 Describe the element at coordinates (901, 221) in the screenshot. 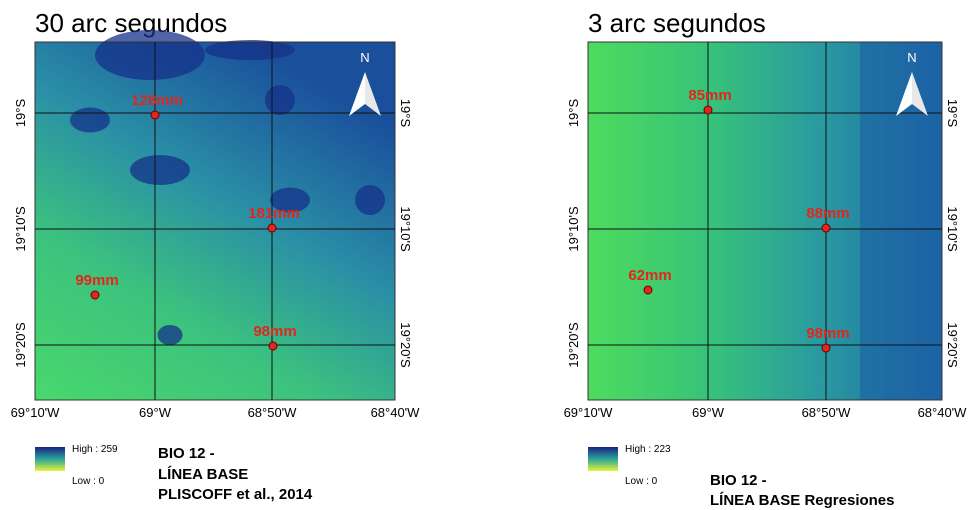

I see `raster-shade` at that location.